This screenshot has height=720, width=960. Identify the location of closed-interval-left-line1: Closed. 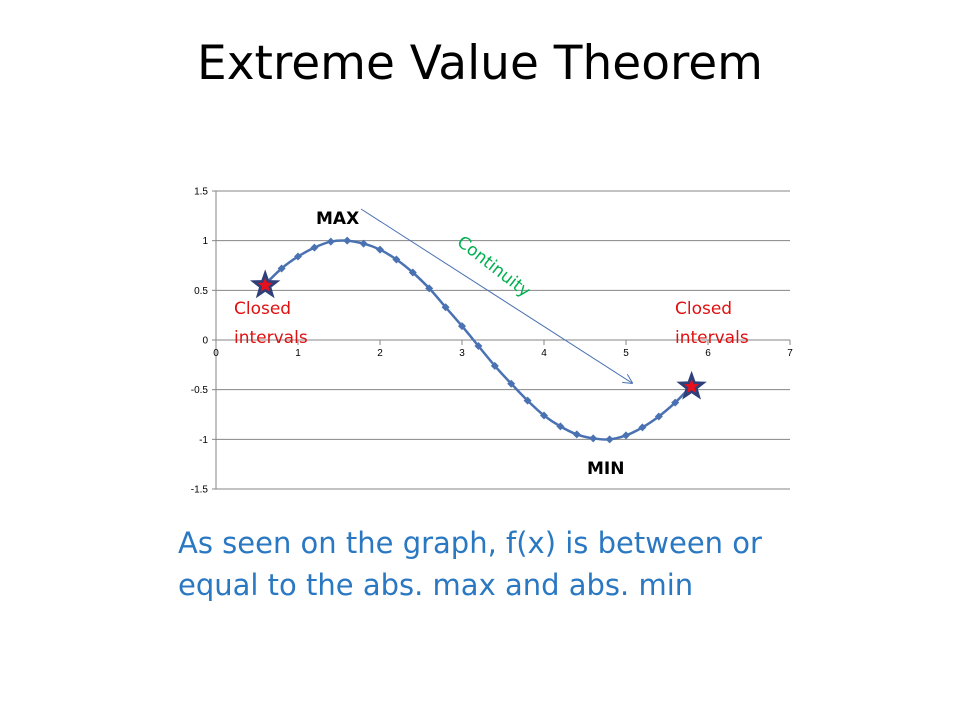
(262, 309).